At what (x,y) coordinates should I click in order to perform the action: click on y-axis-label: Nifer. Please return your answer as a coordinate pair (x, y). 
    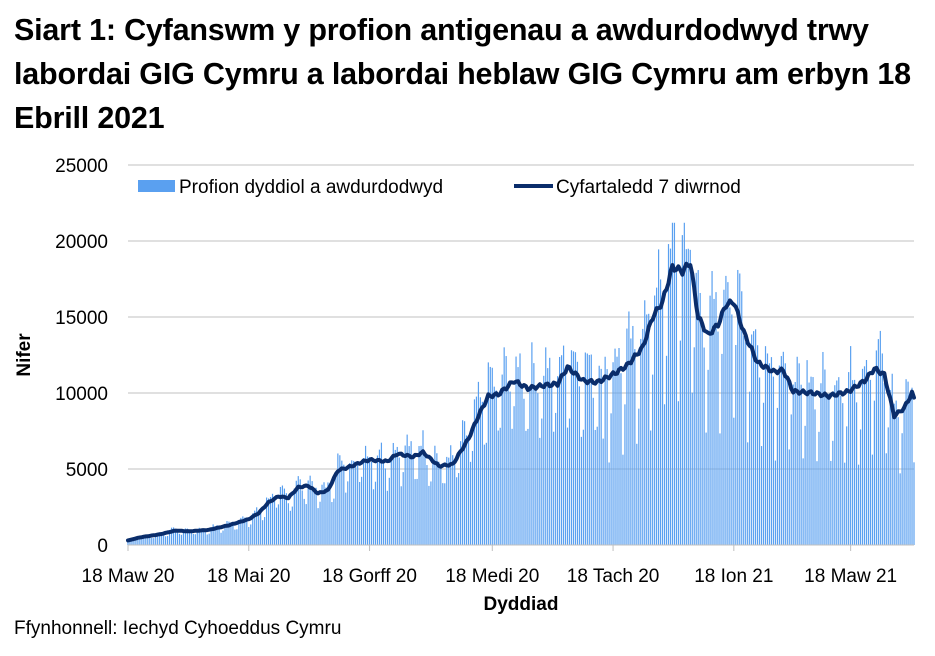
    Looking at the image, I should click on (24, 355).